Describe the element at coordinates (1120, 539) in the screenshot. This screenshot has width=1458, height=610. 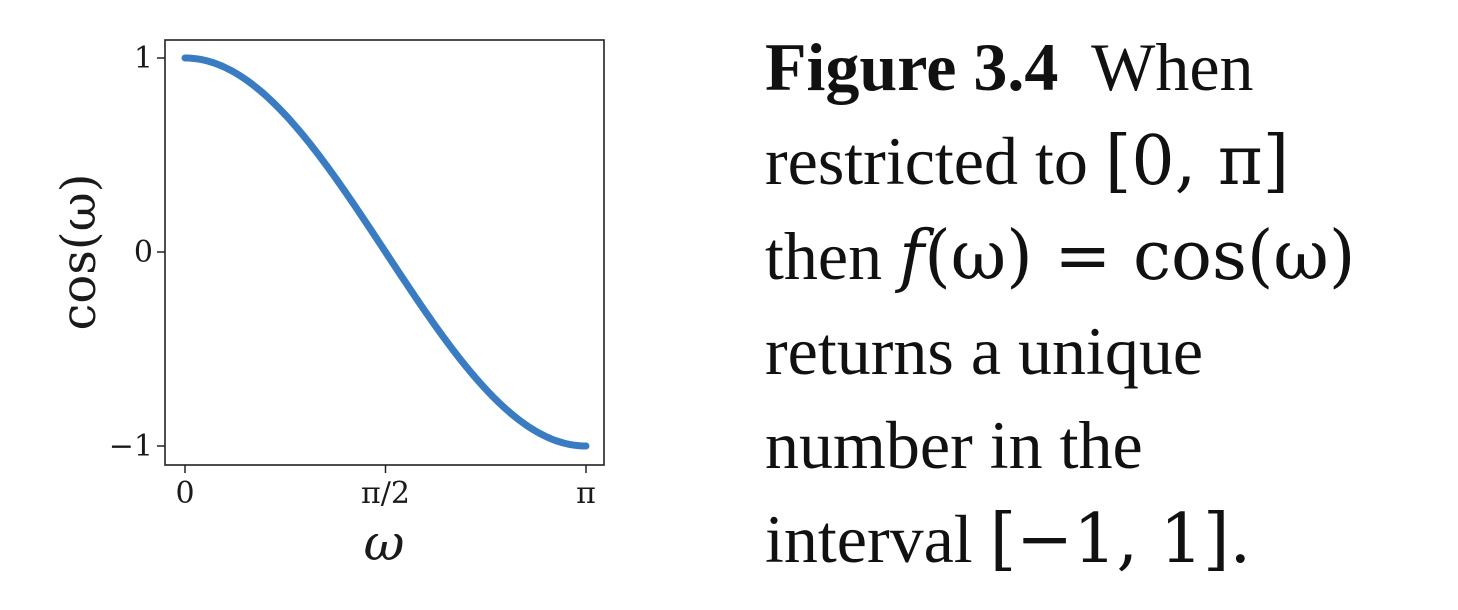
I see `caption-math-interval-minus1-1: [−1, 1].` at that location.